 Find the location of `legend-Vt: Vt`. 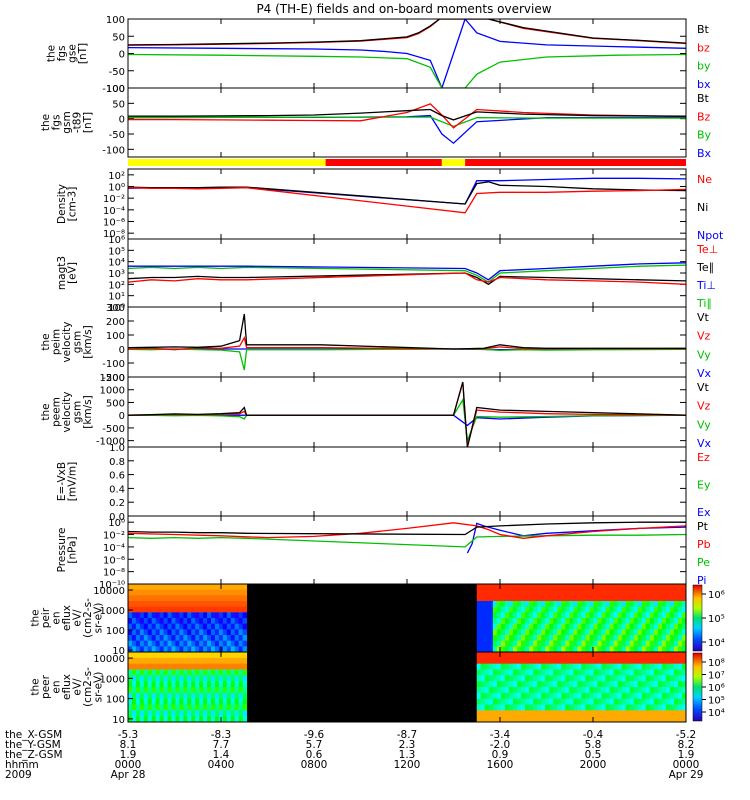

legend-Vt: Vt is located at coordinates (703, 317).